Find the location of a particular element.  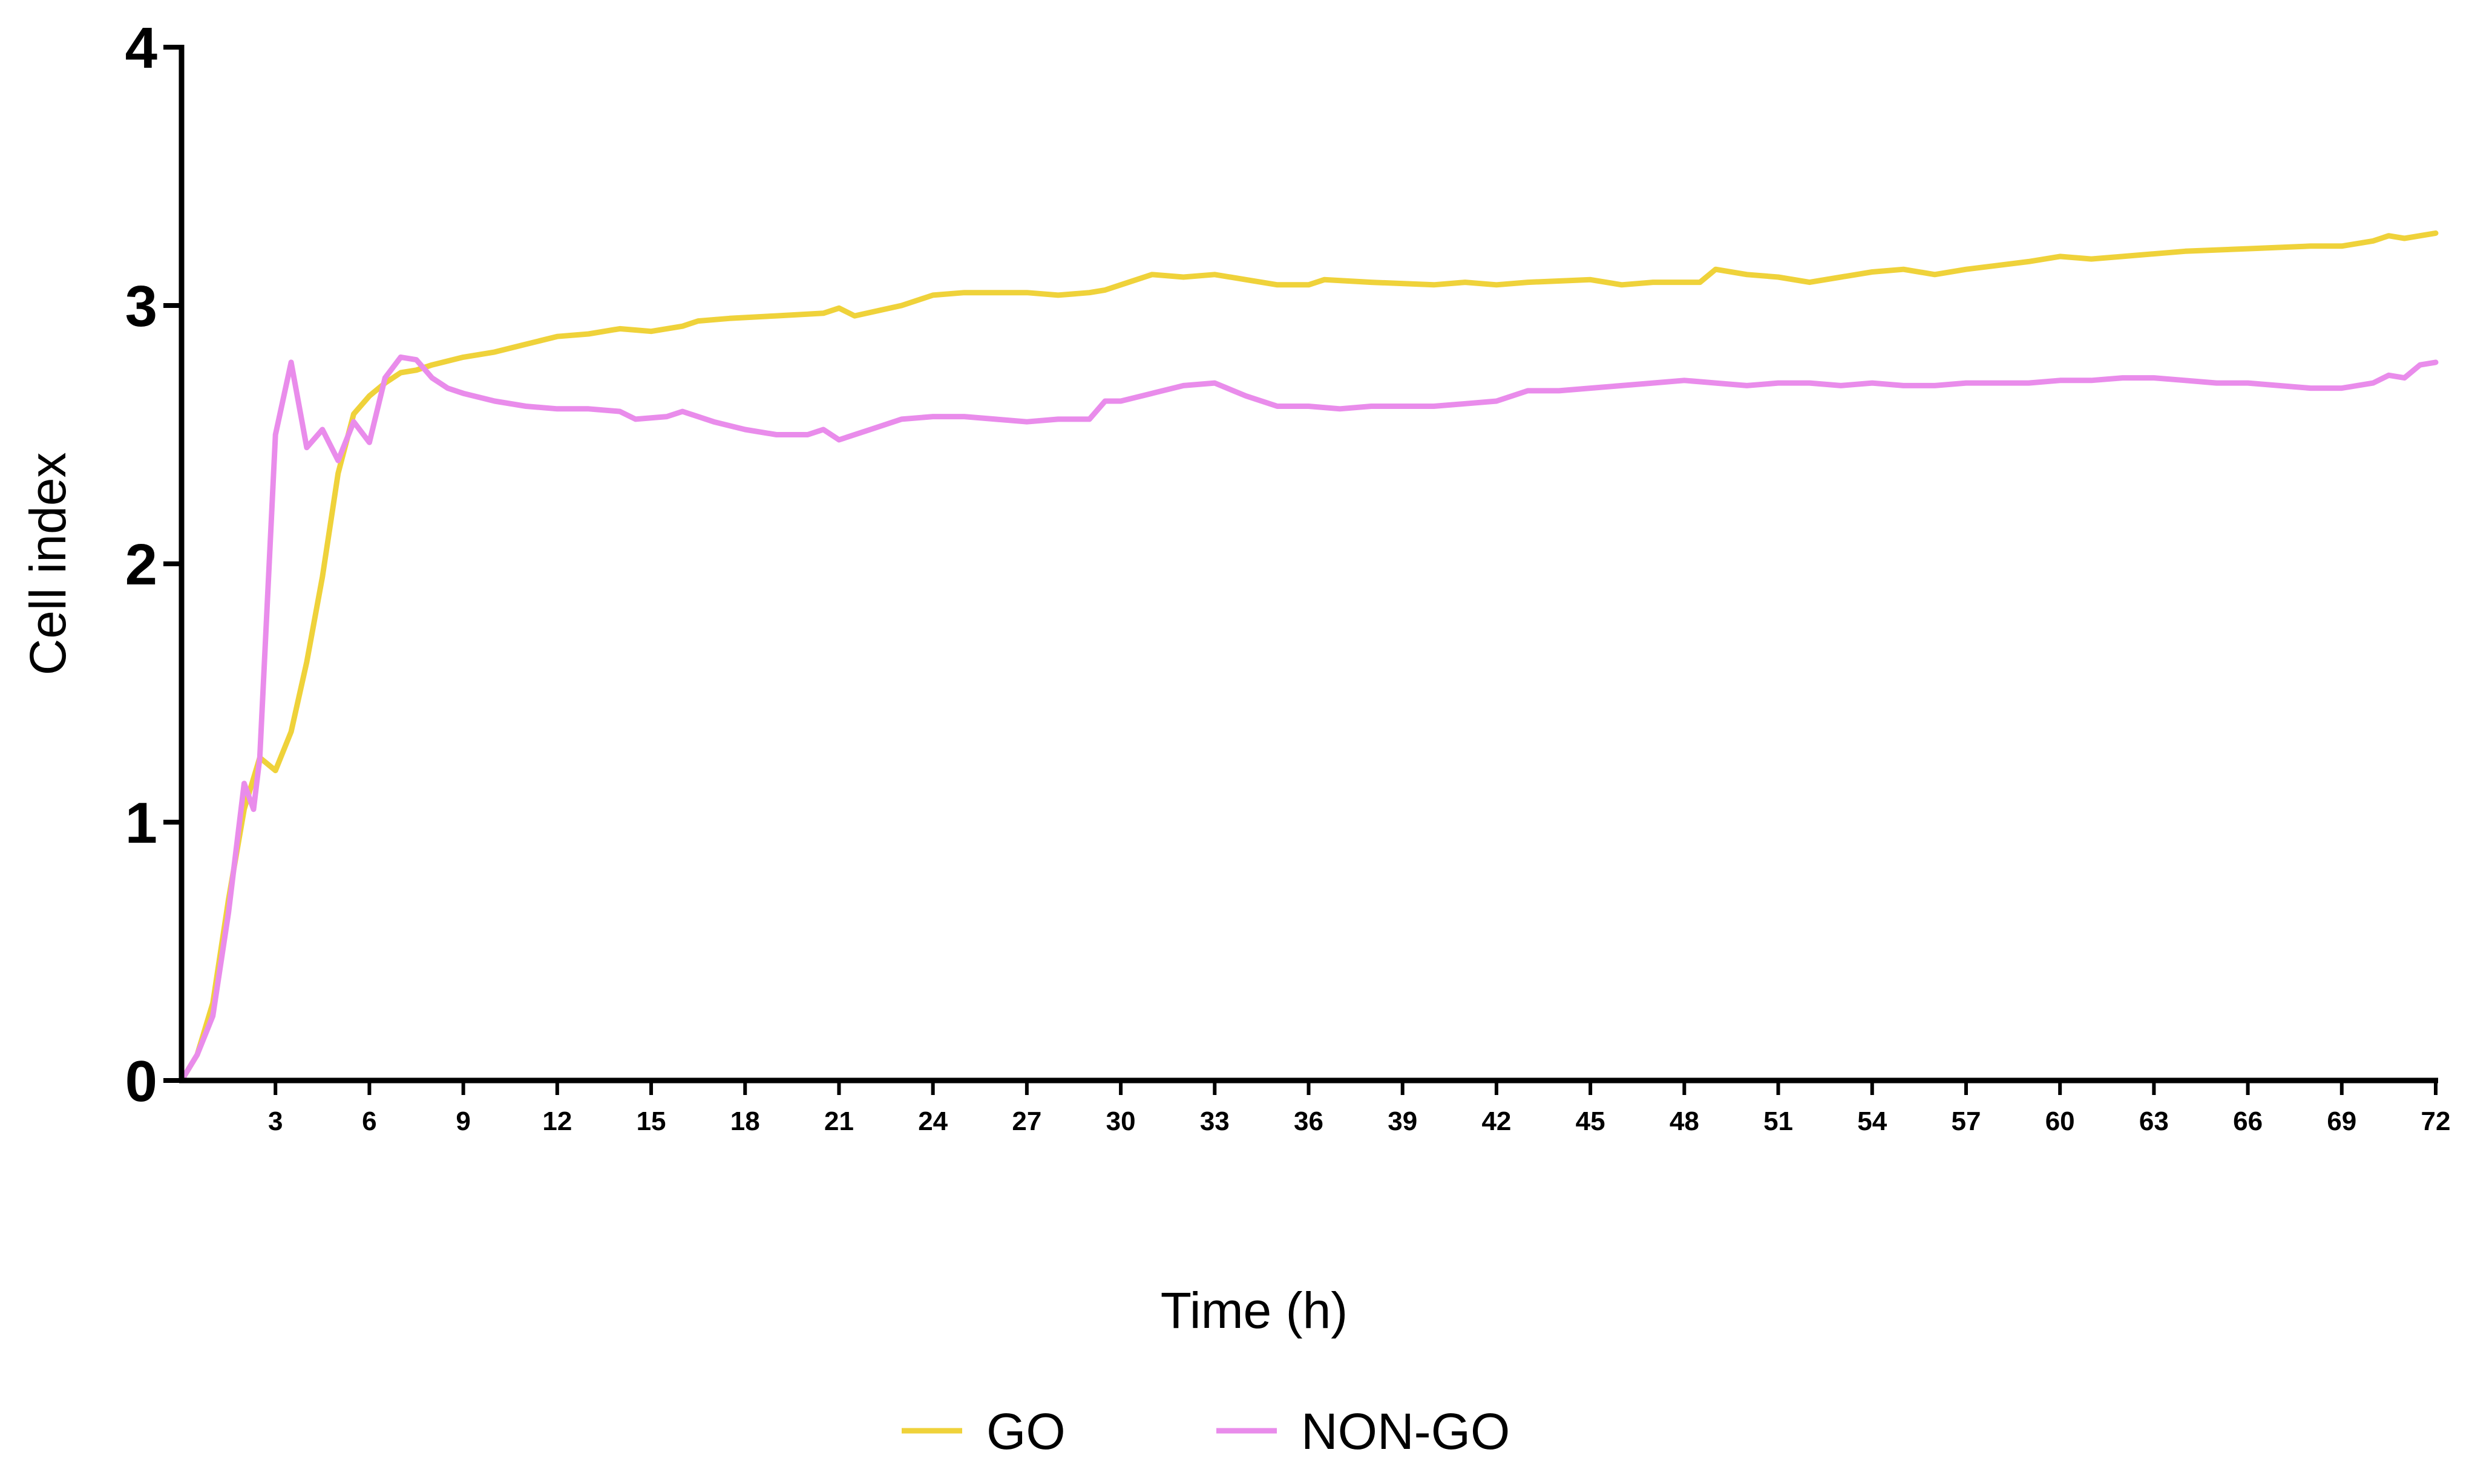

x-tick-label: 54 is located at coordinates (1872, 1121).